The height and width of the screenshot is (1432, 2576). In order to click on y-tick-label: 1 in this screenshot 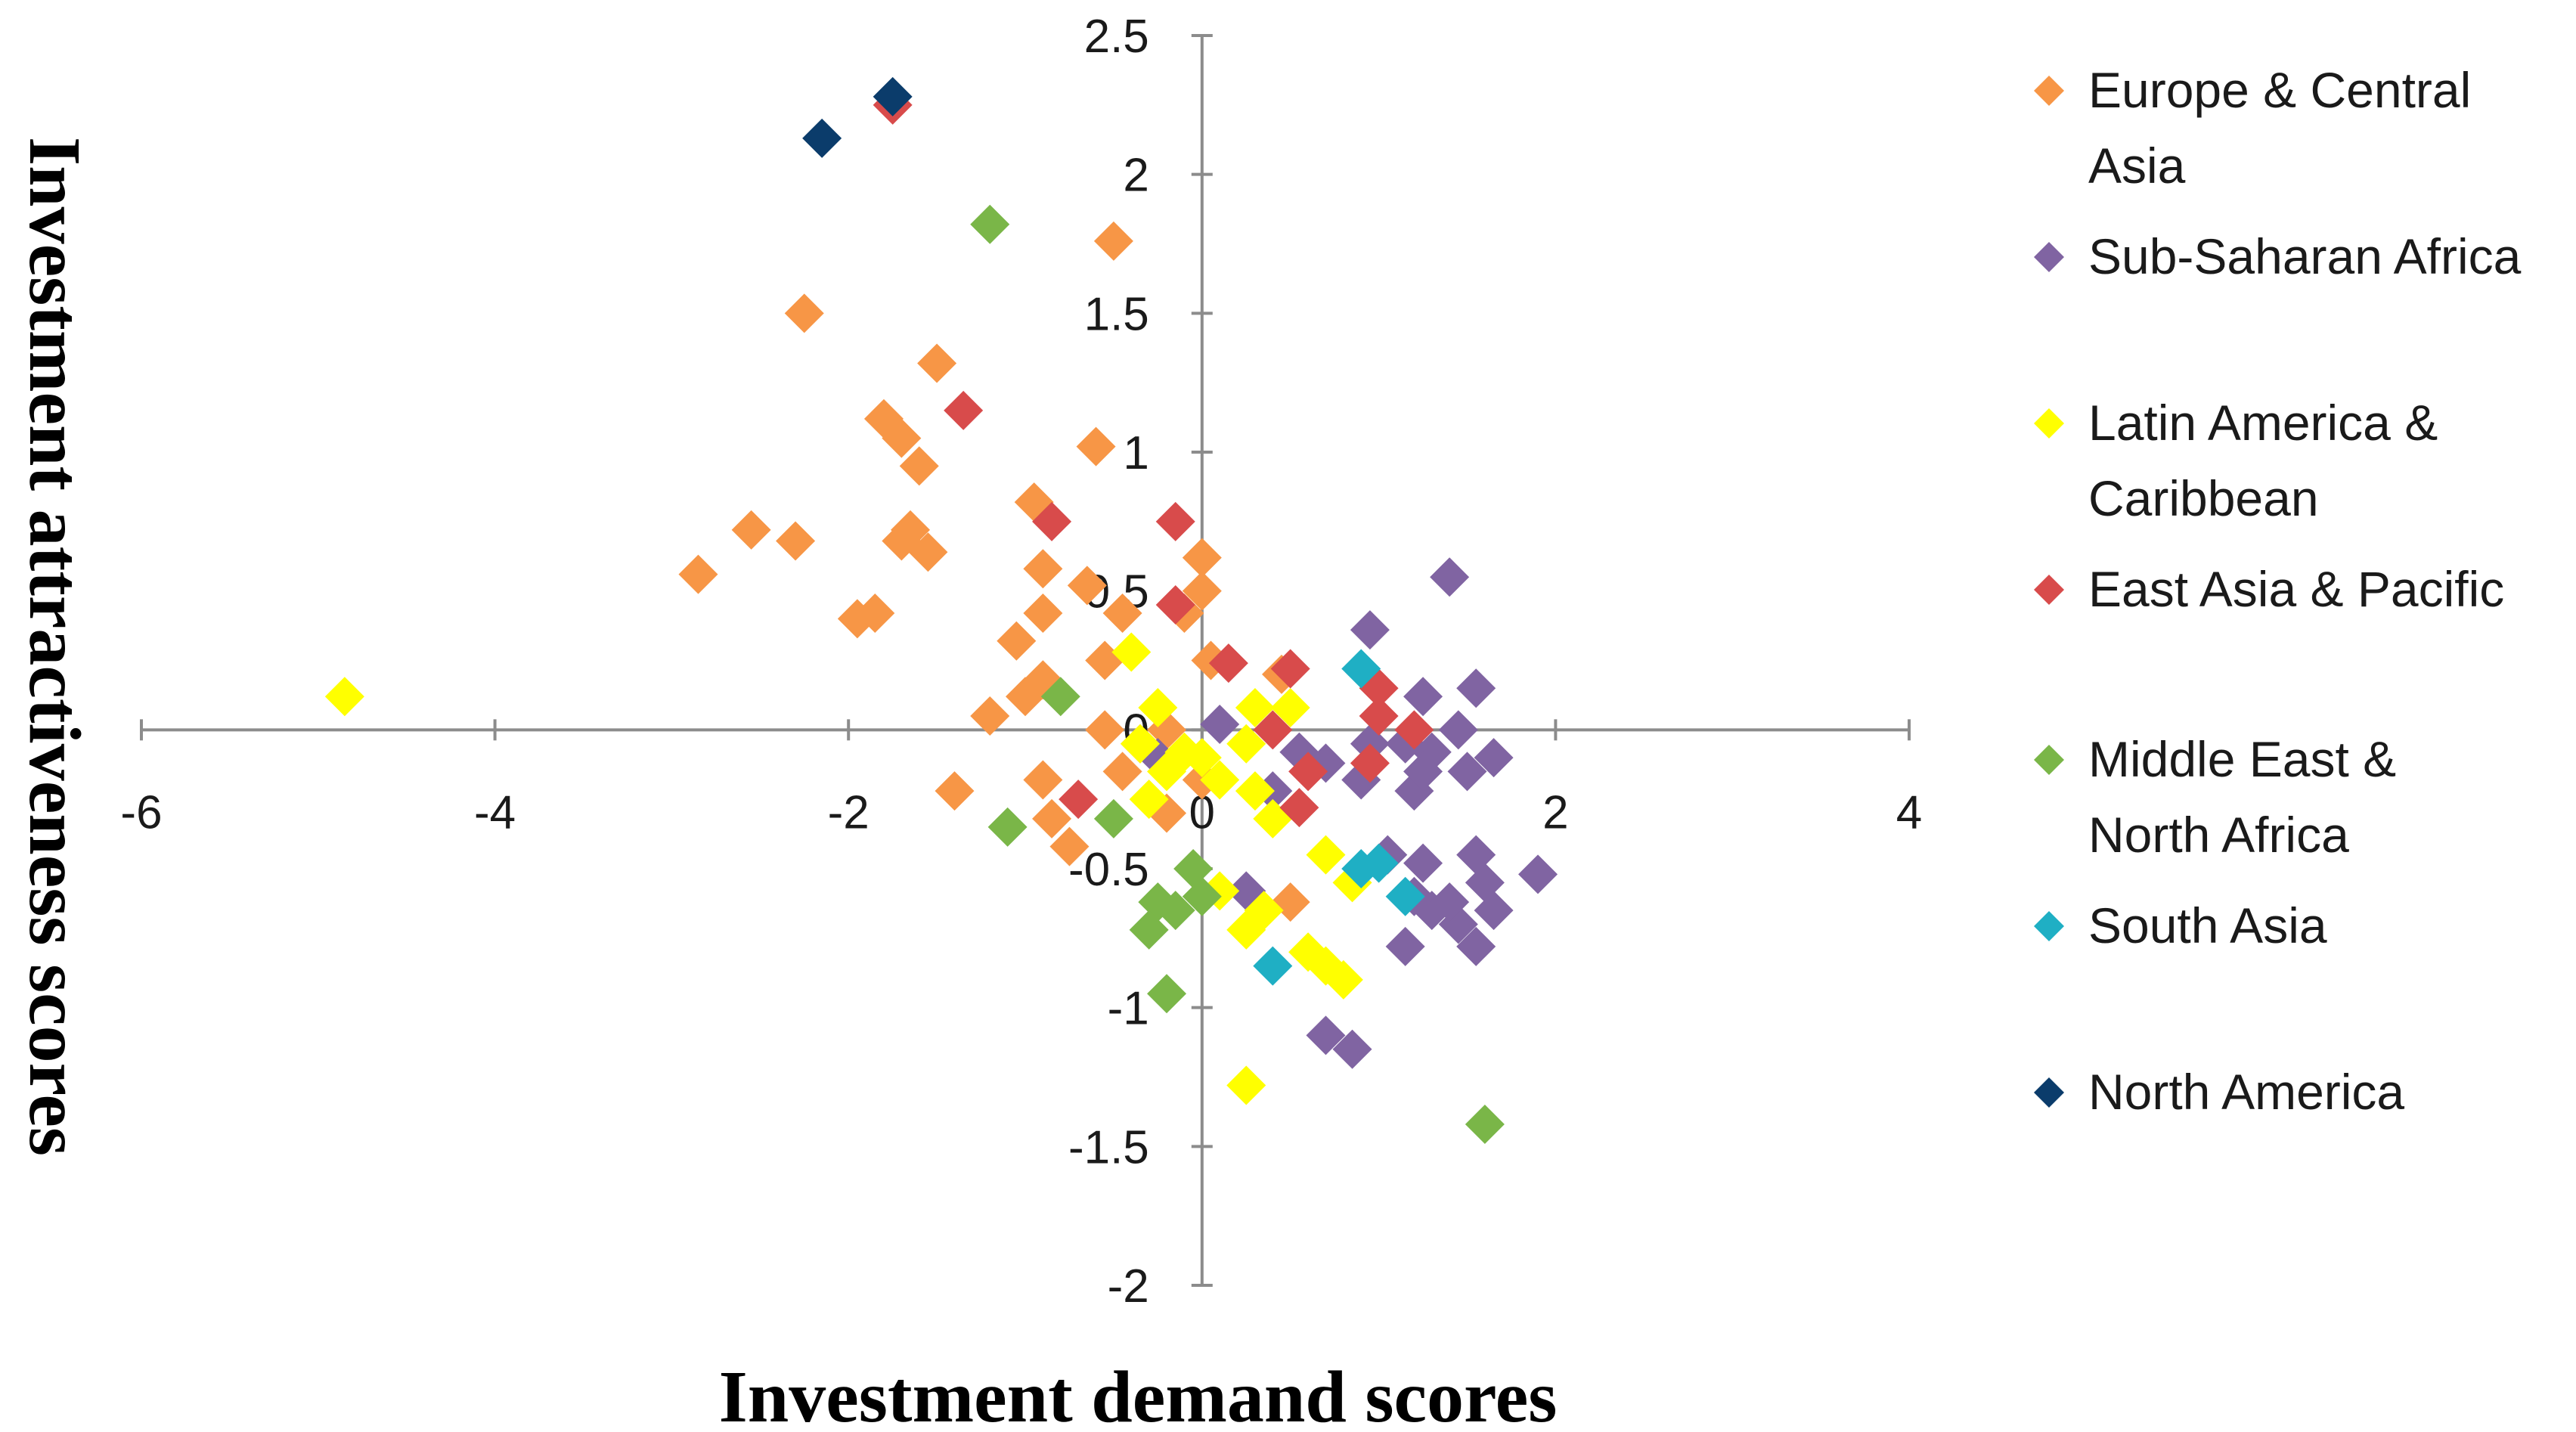, I will do `click(1136, 453)`.